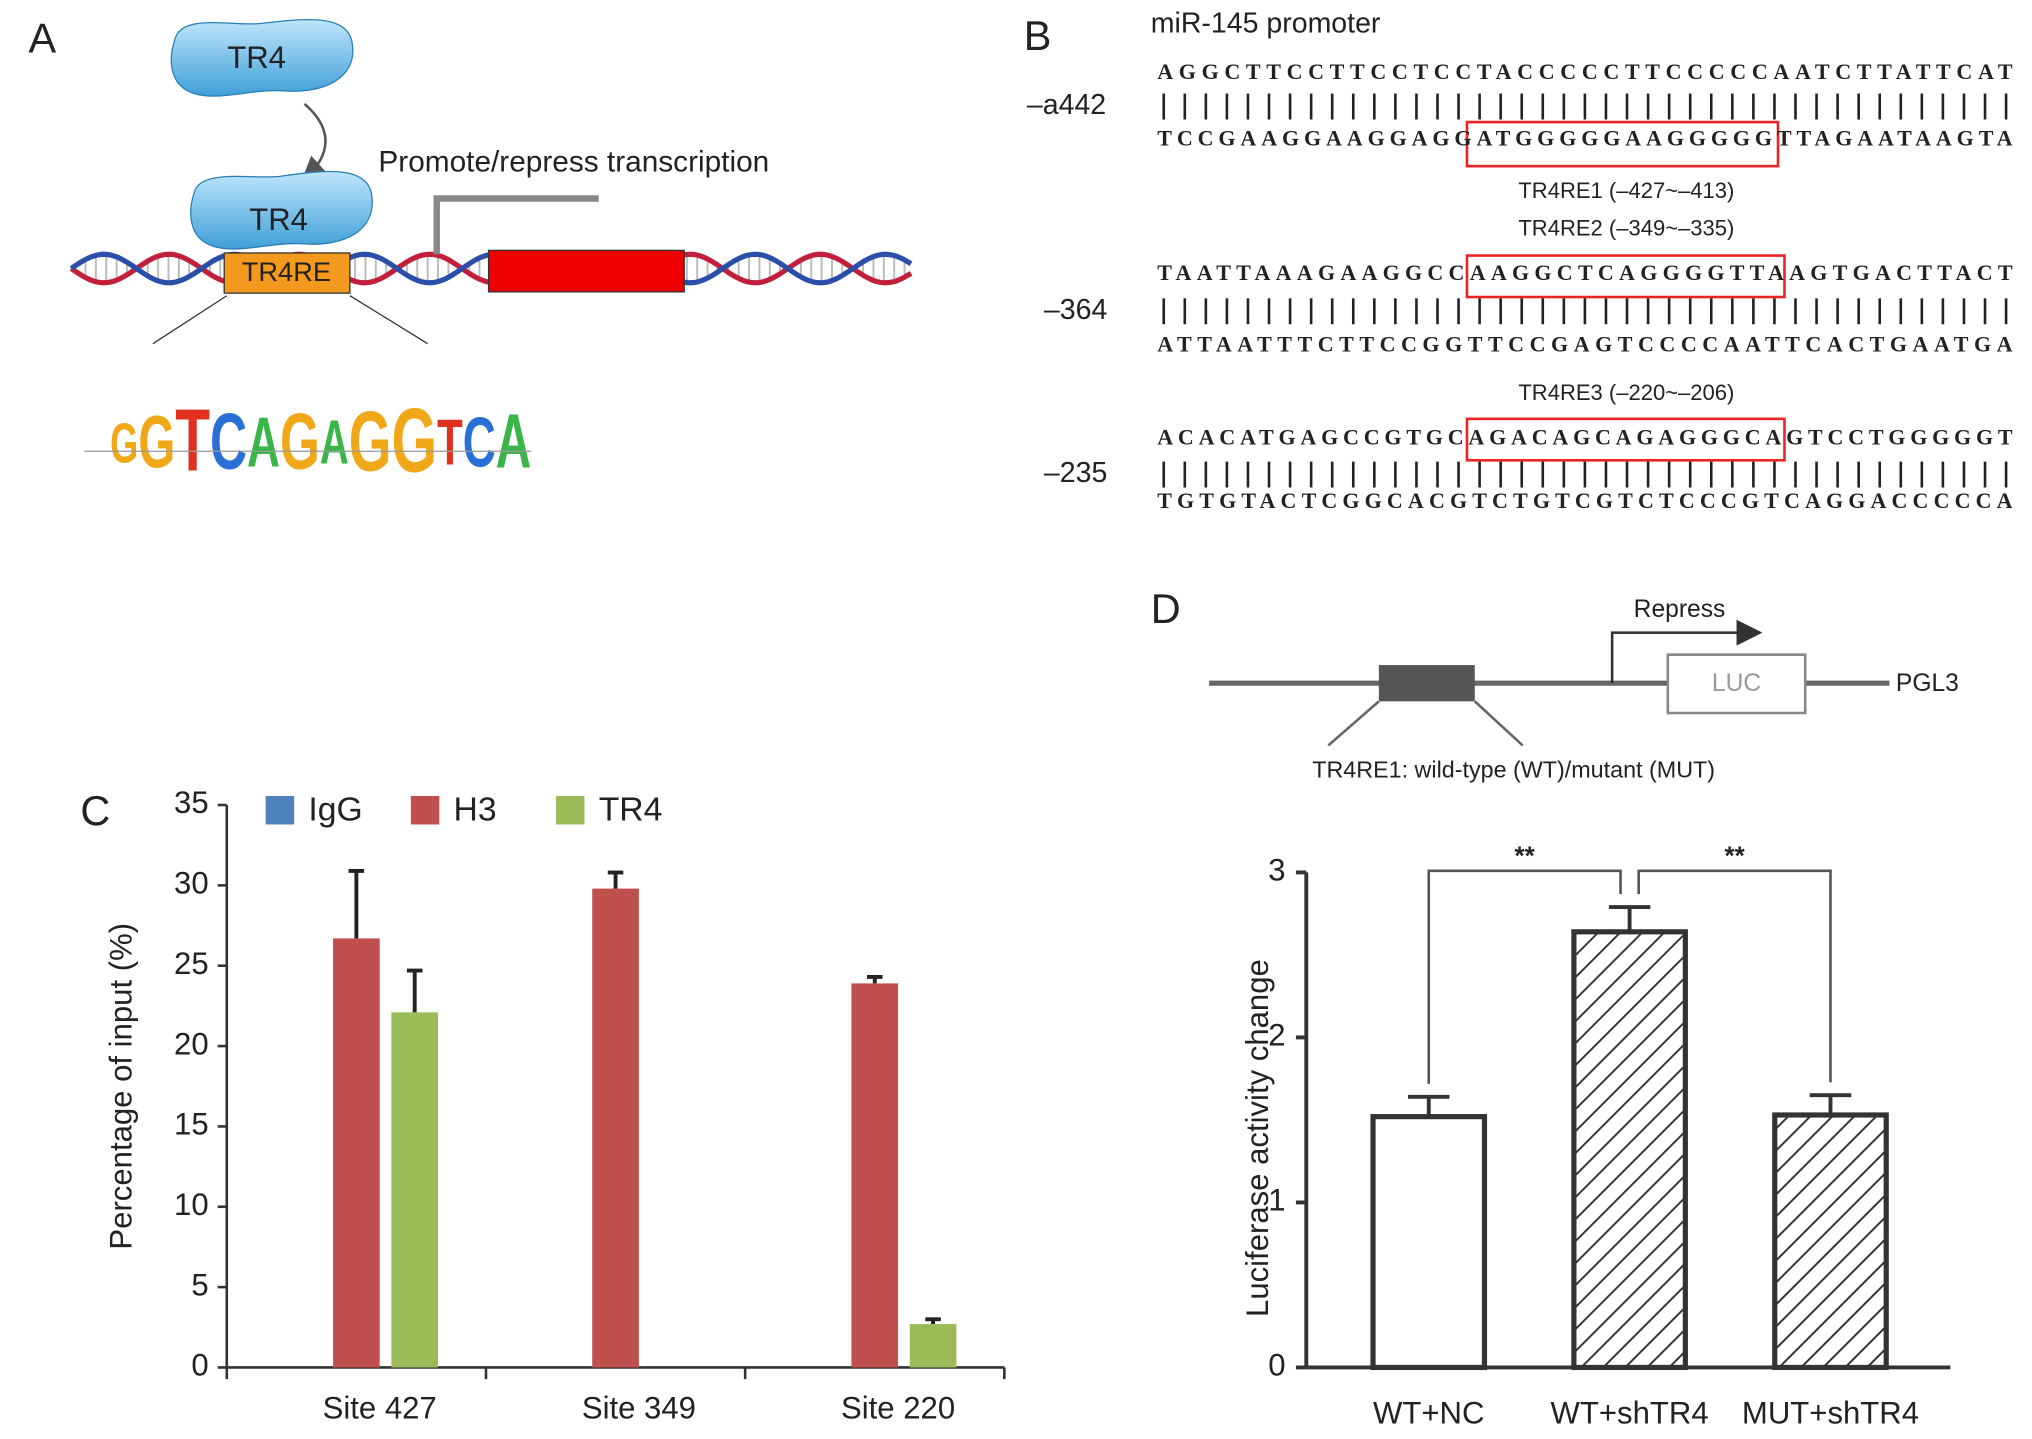 This screenshot has width=2032, height=1439. What do you see at coordinates (475, 809) in the screenshot?
I see `legend-label: H3` at bounding box center [475, 809].